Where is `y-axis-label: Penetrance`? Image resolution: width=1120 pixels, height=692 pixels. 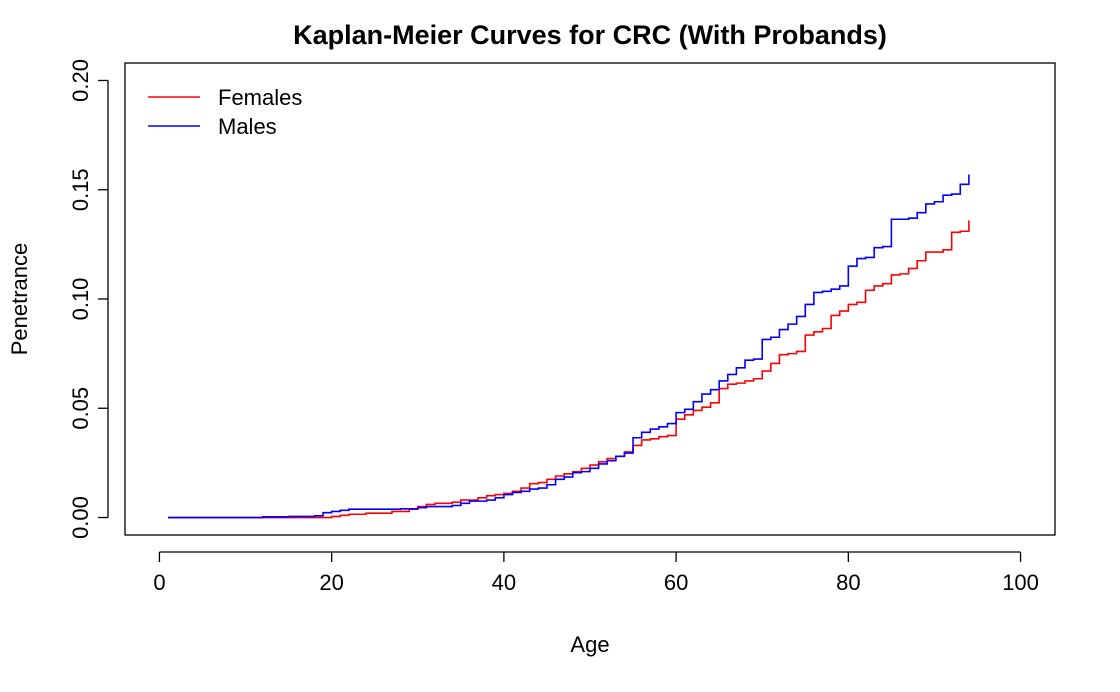 y-axis-label: Penetrance is located at coordinates (19, 299).